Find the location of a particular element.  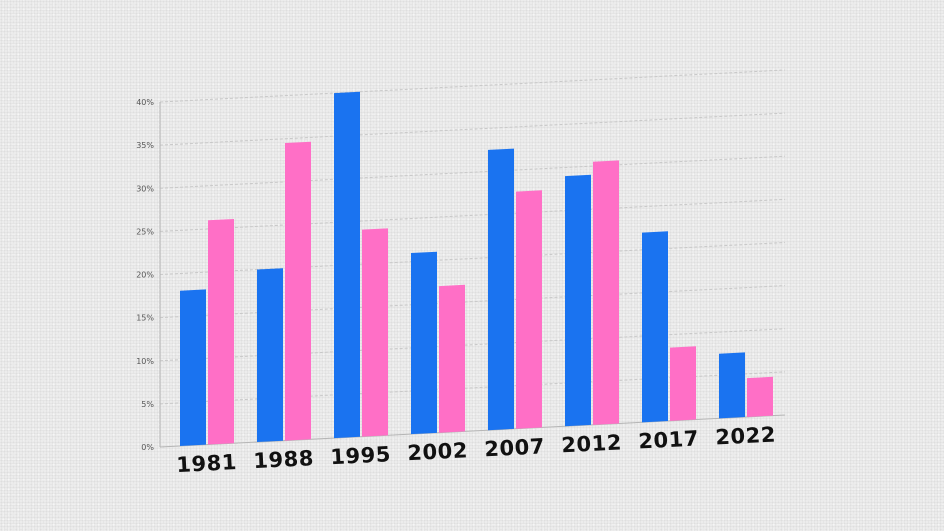

x-tick-label-2007: 2007 is located at coordinates (515, 447).